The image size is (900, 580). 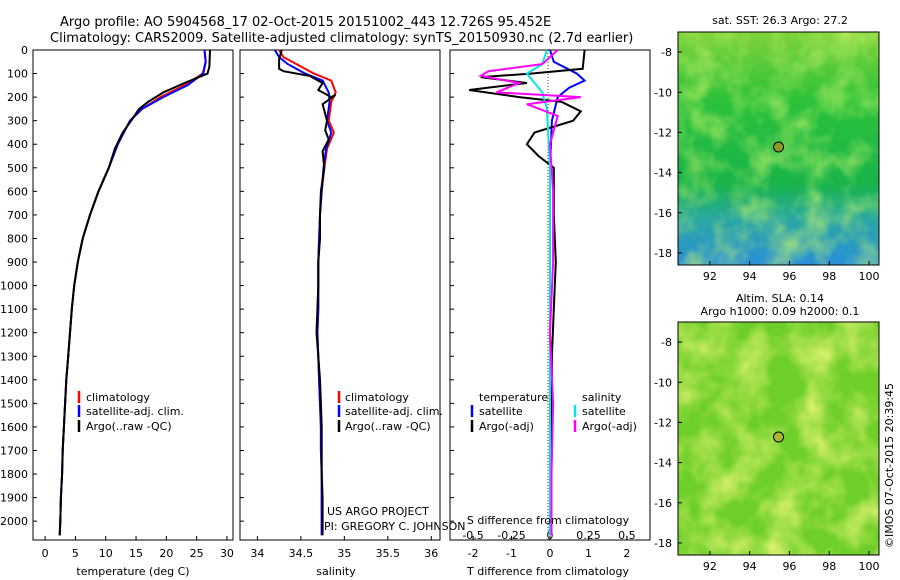 I want to click on sla-map-title-1: Altim. SLA: 0.14, so click(x=780, y=298).